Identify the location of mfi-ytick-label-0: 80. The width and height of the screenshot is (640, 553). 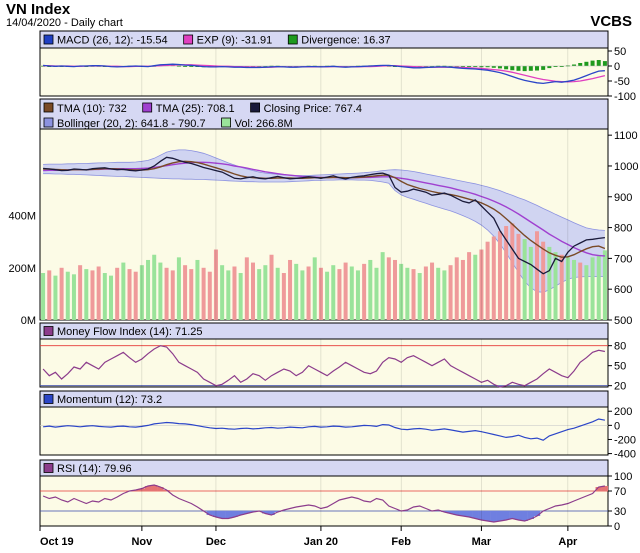
(620, 347).